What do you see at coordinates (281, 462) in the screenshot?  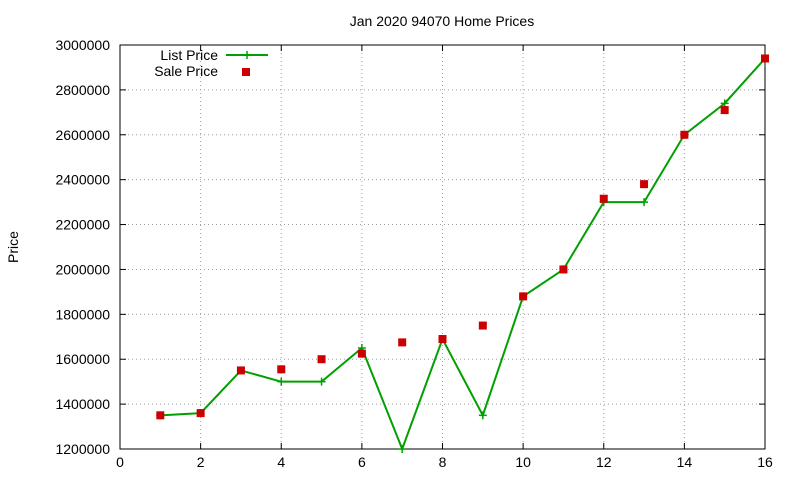 I see `x-tick-label: 4` at bounding box center [281, 462].